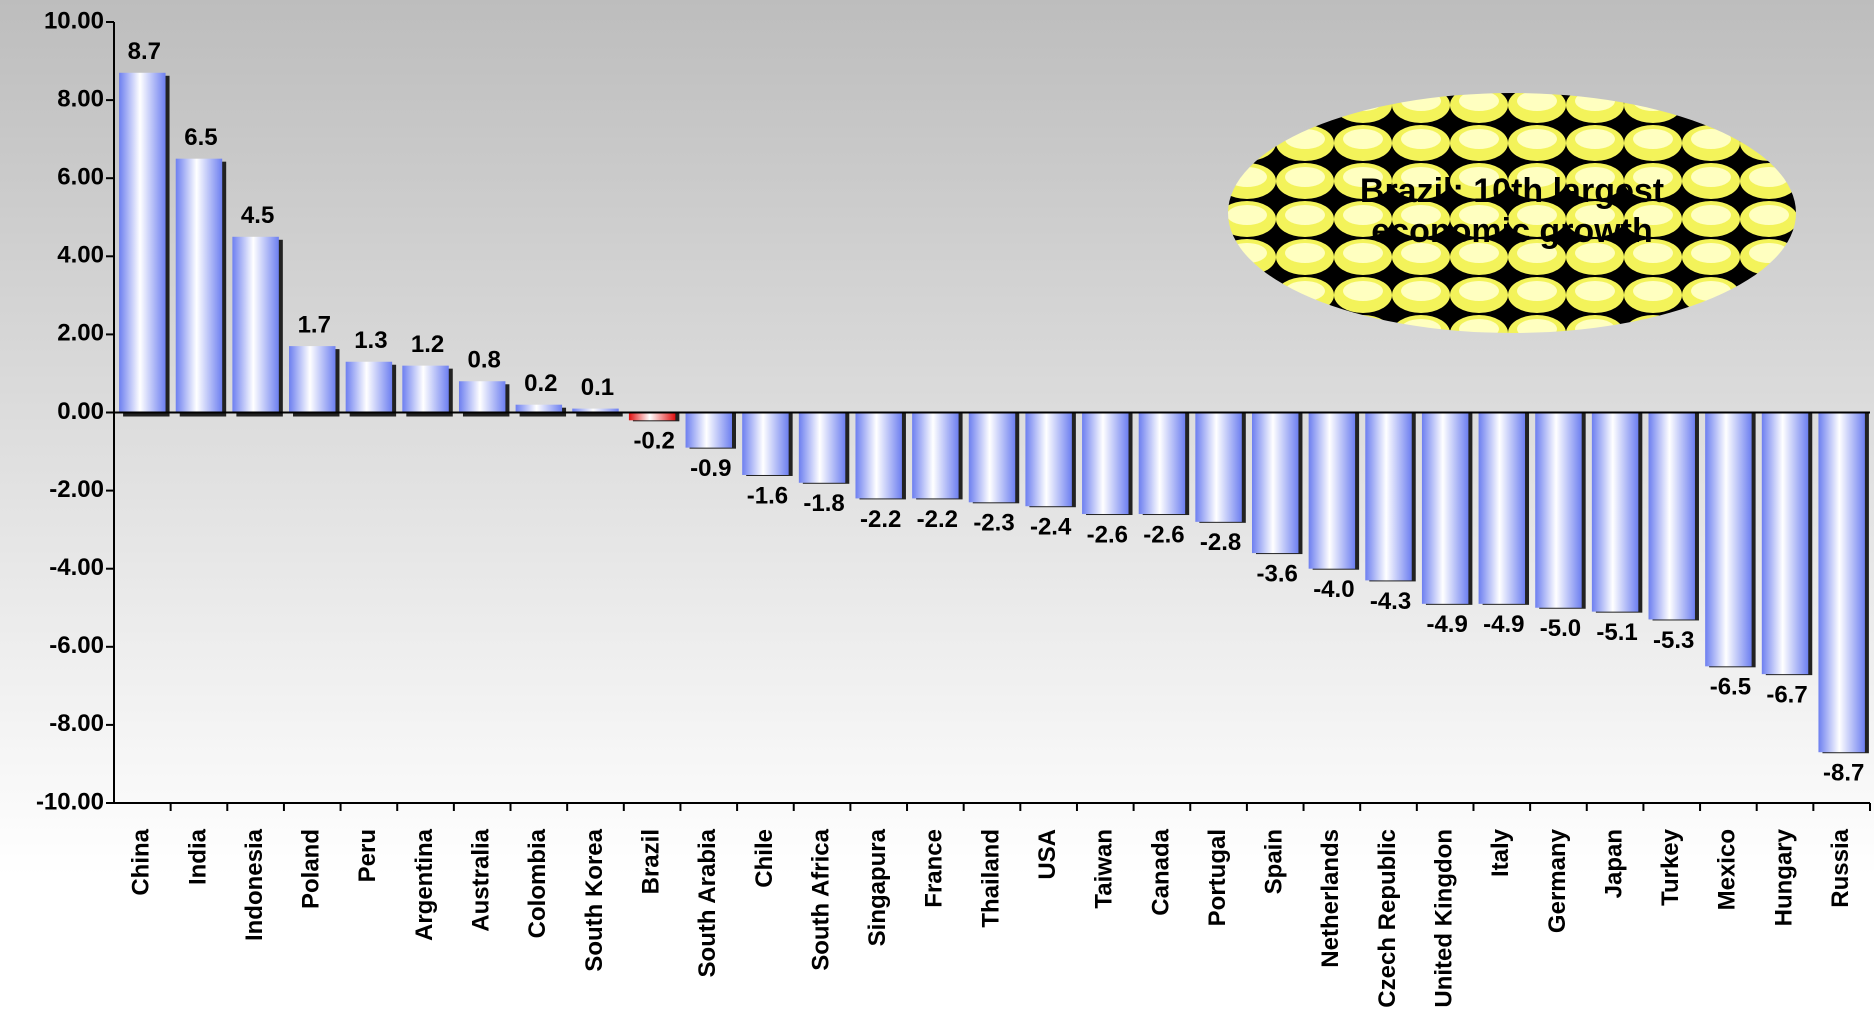  I want to click on y-tick-label: 2.00, so click(80, 333).